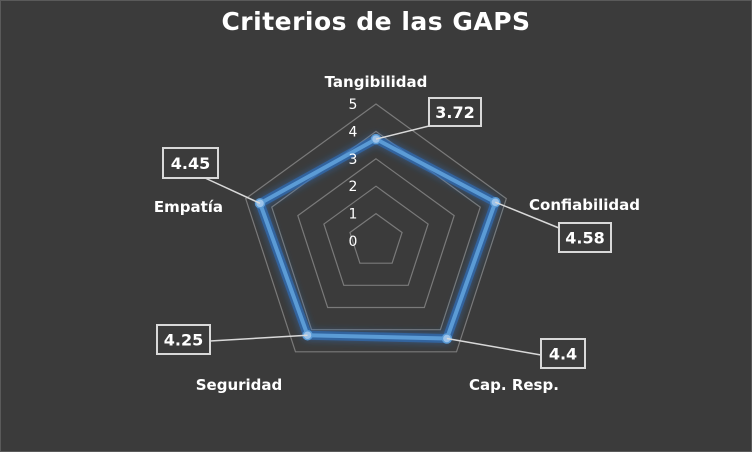 This screenshot has width=752, height=452. Describe the element at coordinates (353, 215) in the screenshot. I see `tick-label: 1` at that location.